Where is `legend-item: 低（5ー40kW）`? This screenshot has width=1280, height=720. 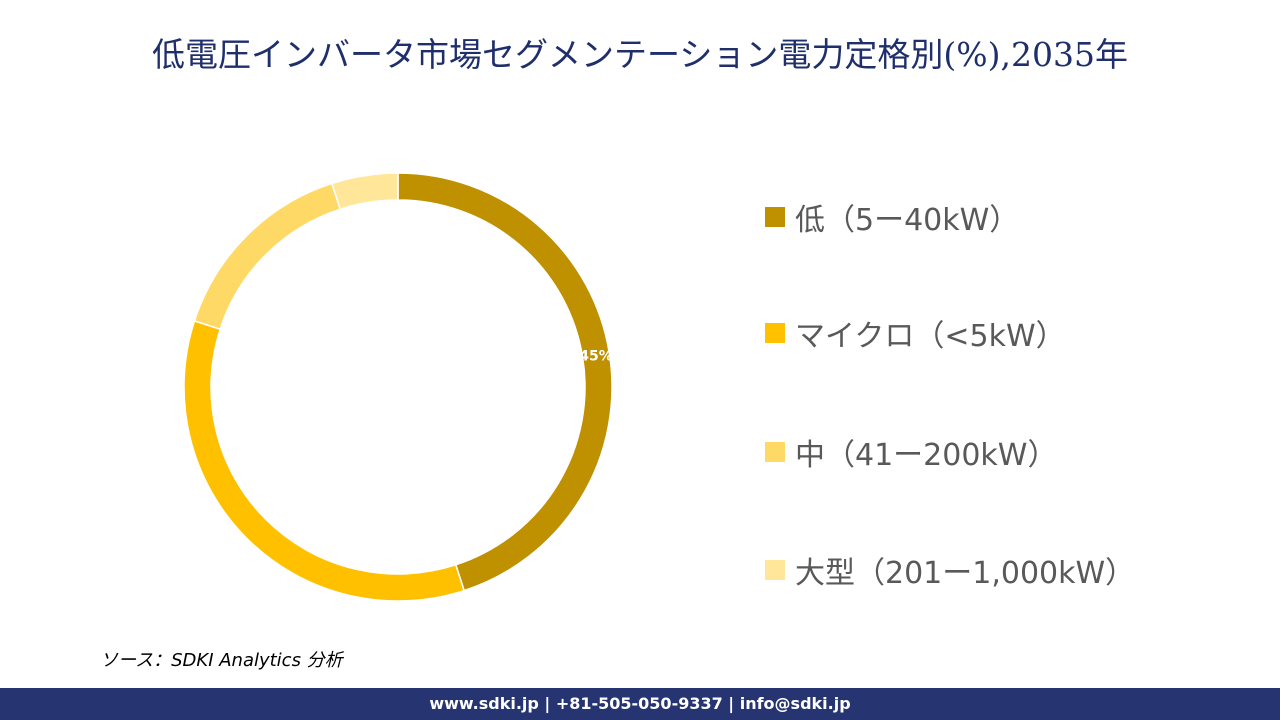
legend-item: 低（5ー40kW） is located at coordinates (892, 217).